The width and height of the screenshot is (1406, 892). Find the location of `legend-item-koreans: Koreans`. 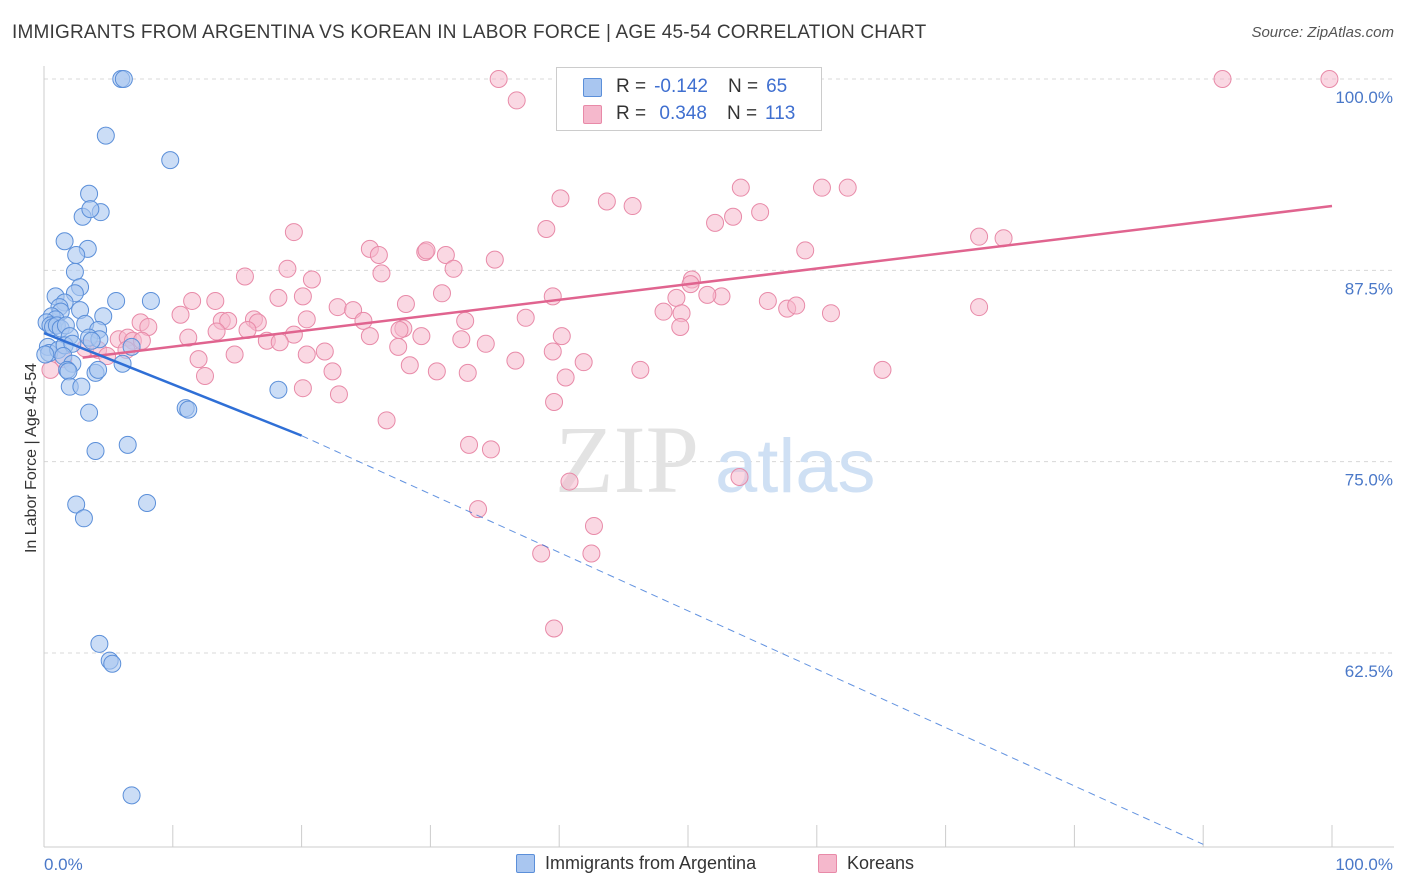

legend-item-koreans: Koreans is located at coordinates (866, 863).